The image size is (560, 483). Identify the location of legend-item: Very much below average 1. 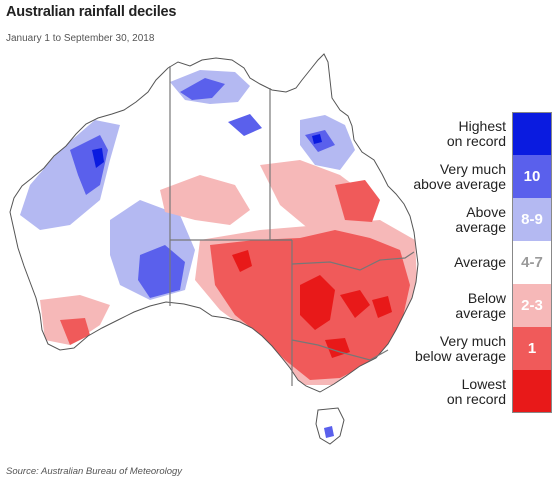
(479, 348).